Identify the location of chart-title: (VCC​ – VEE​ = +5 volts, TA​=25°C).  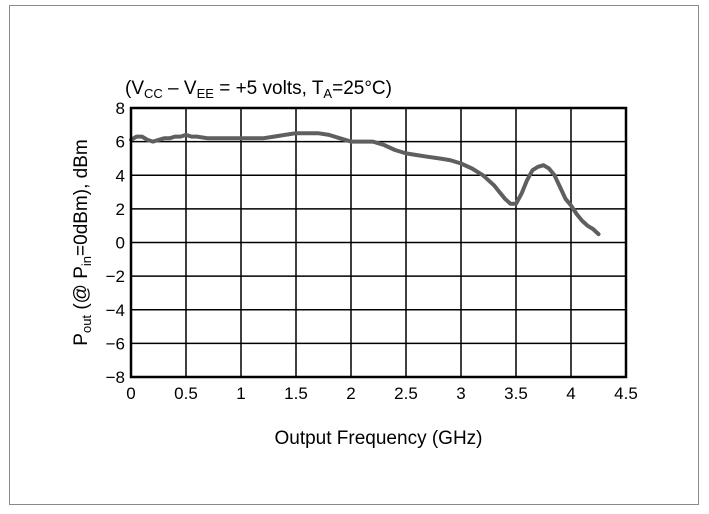
(258, 89).